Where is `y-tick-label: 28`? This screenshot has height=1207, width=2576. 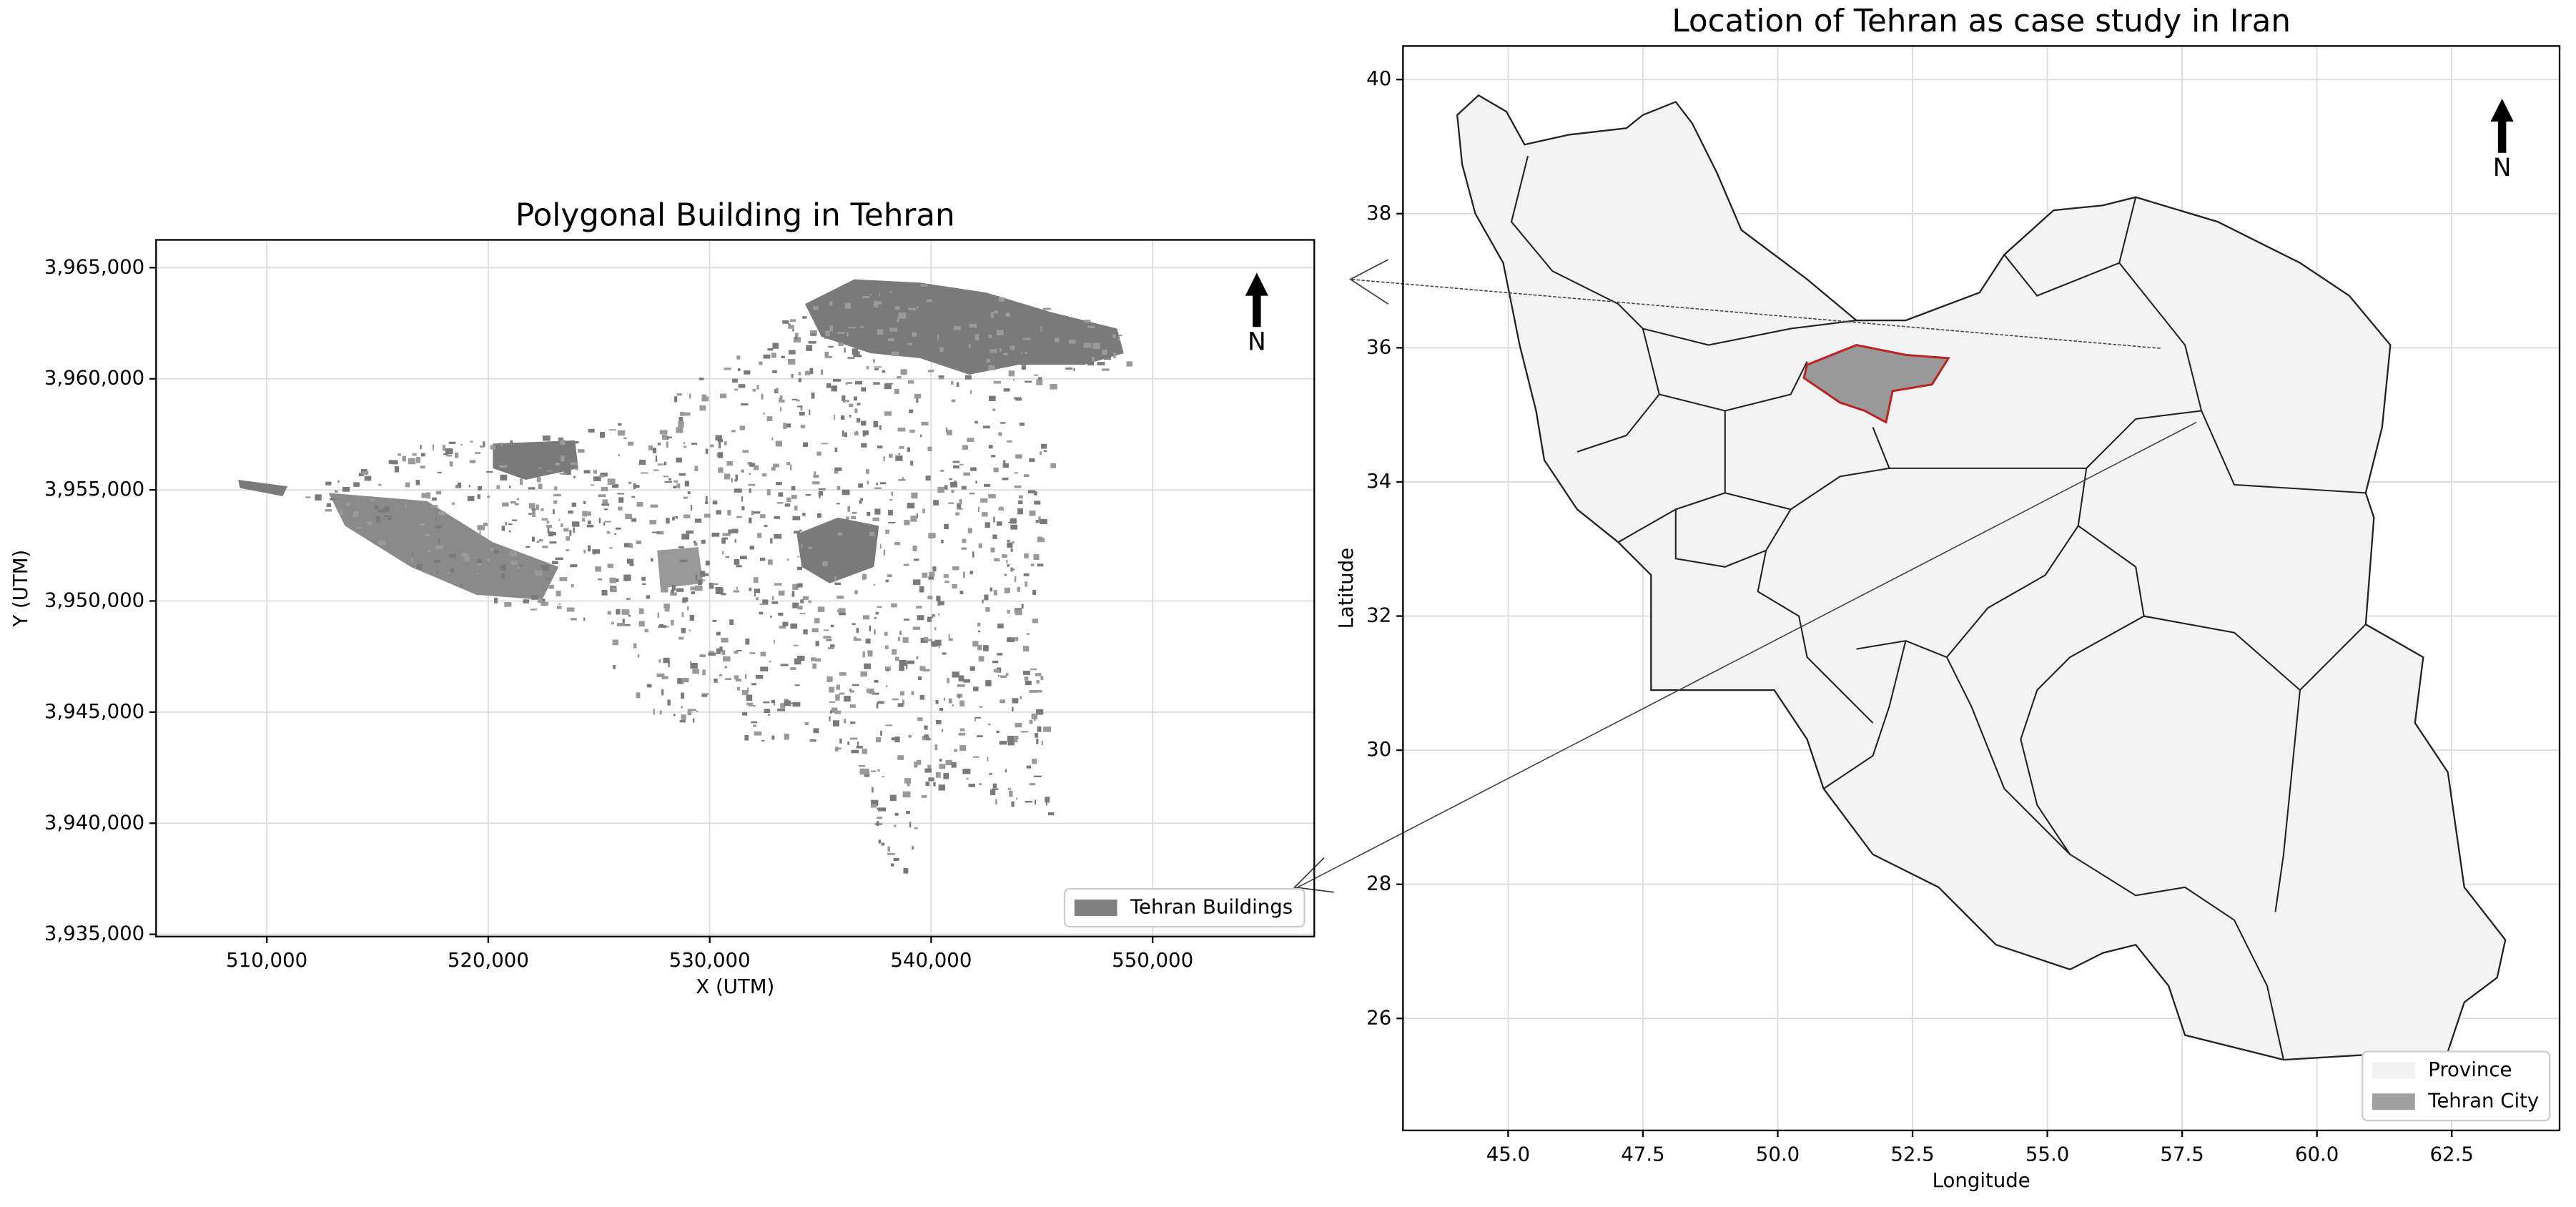 y-tick-label: 28 is located at coordinates (1378, 884).